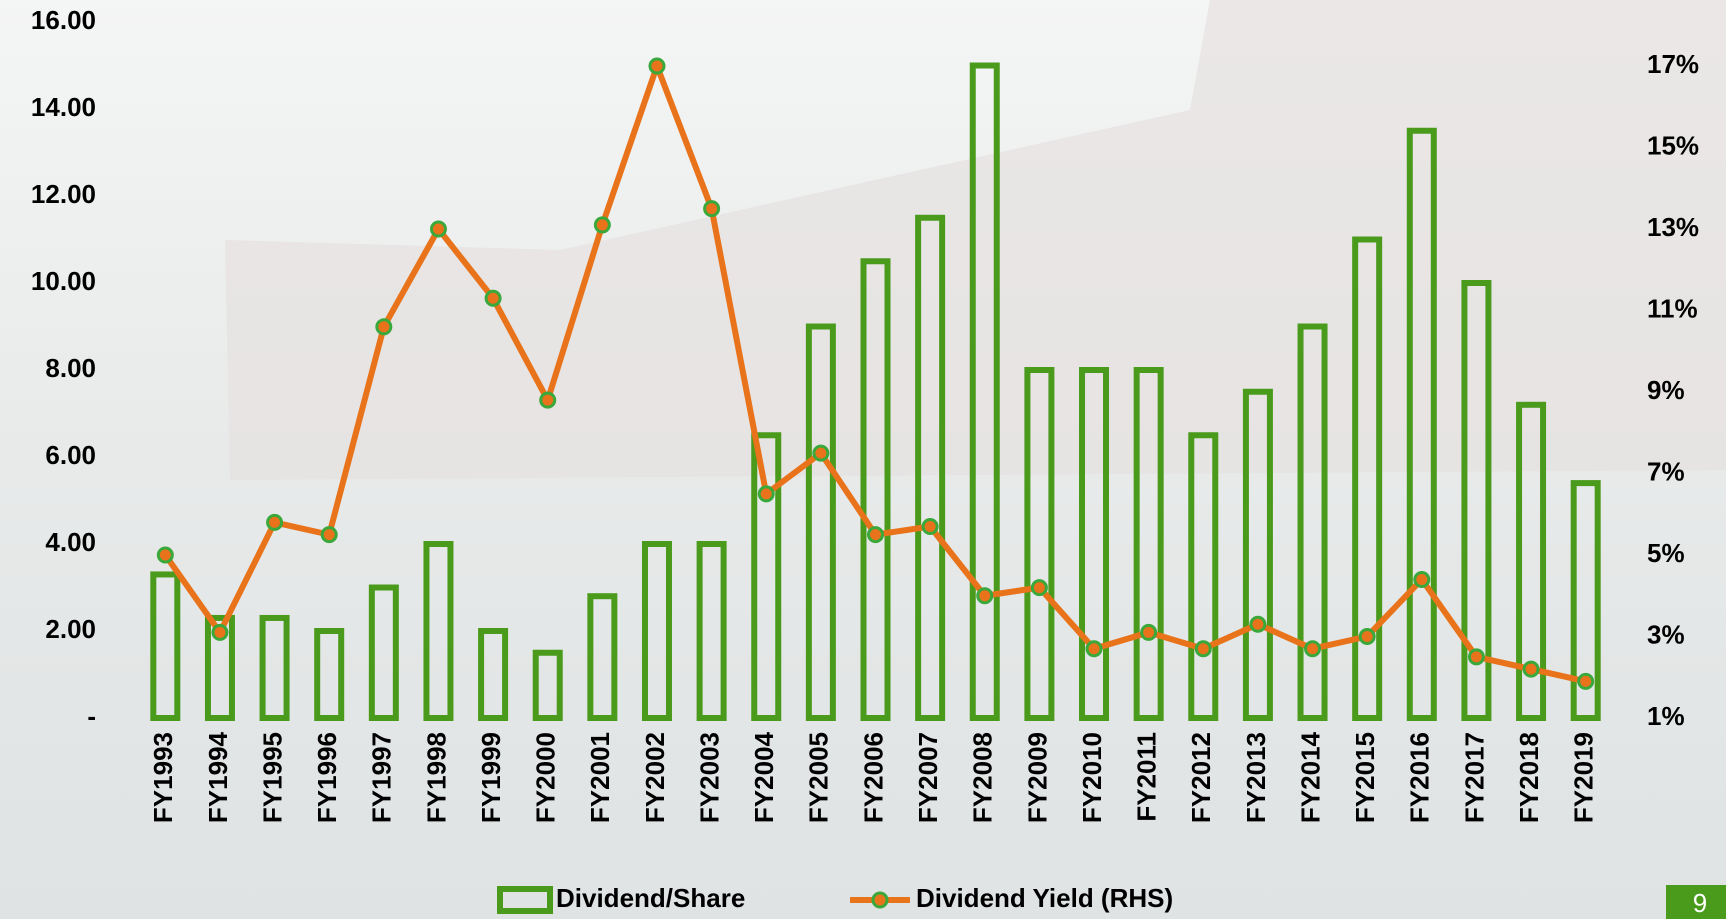 This screenshot has width=1726, height=919. What do you see at coordinates (1666, 634) in the screenshot?
I see `y2-tick-label: 3%` at bounding box center [1666, 634].